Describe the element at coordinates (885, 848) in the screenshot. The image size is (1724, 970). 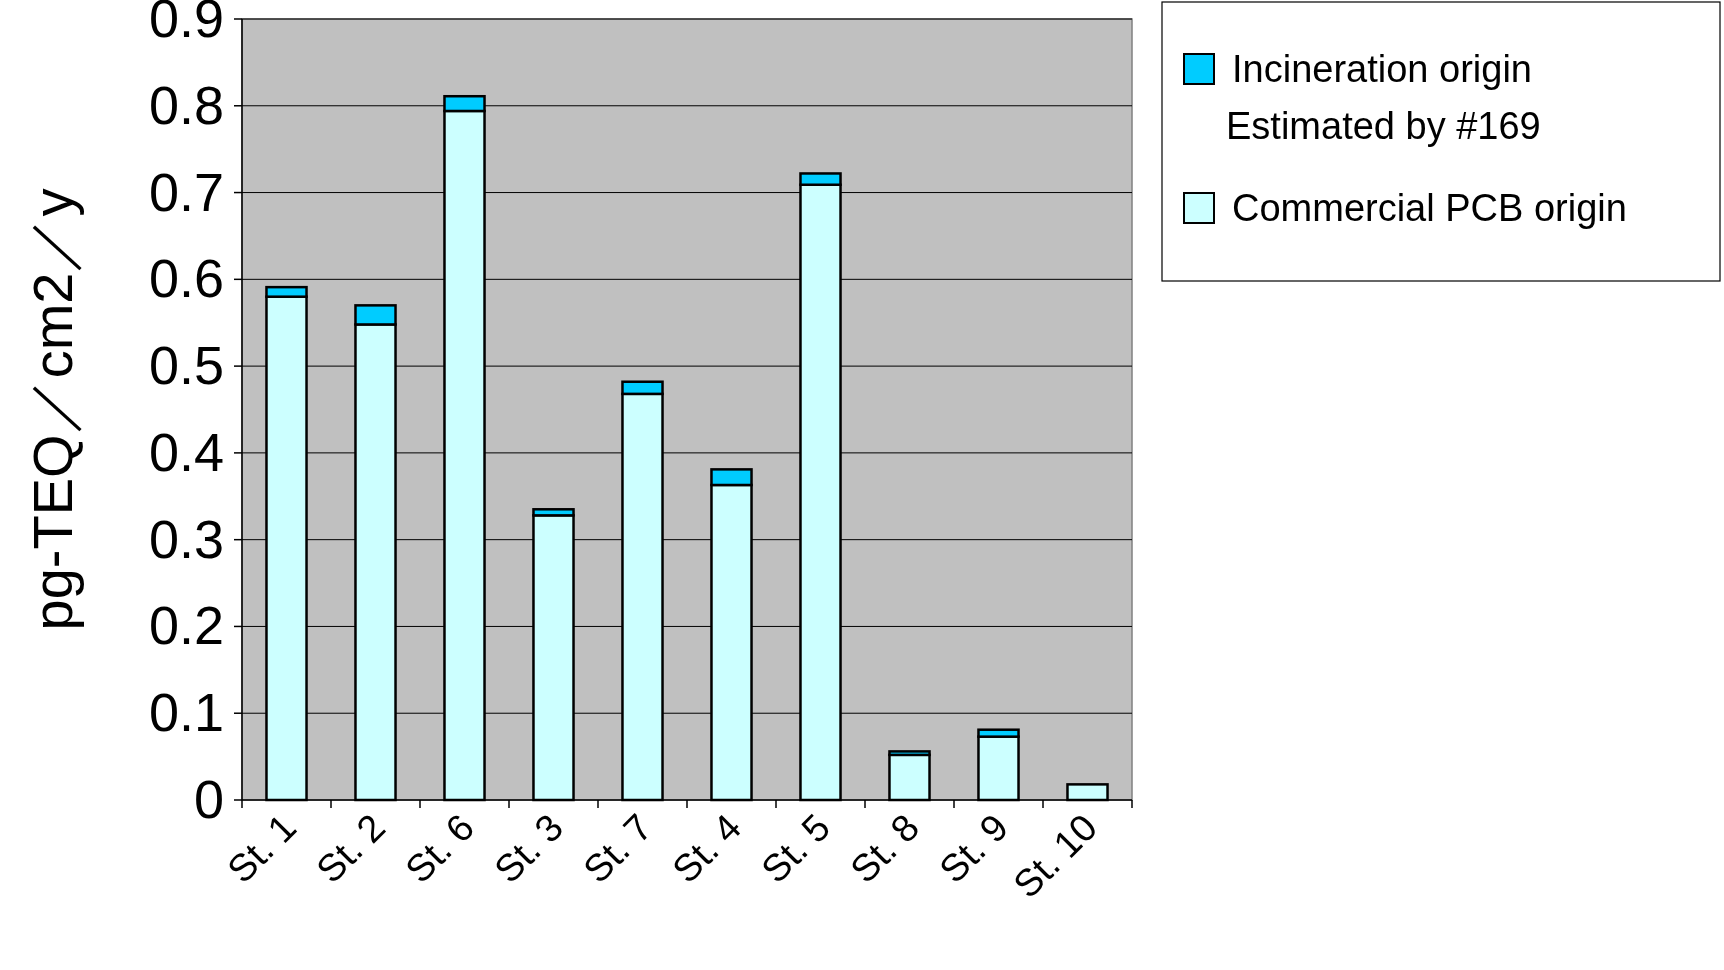
I see `x-tick-label: St. 8` at that location.